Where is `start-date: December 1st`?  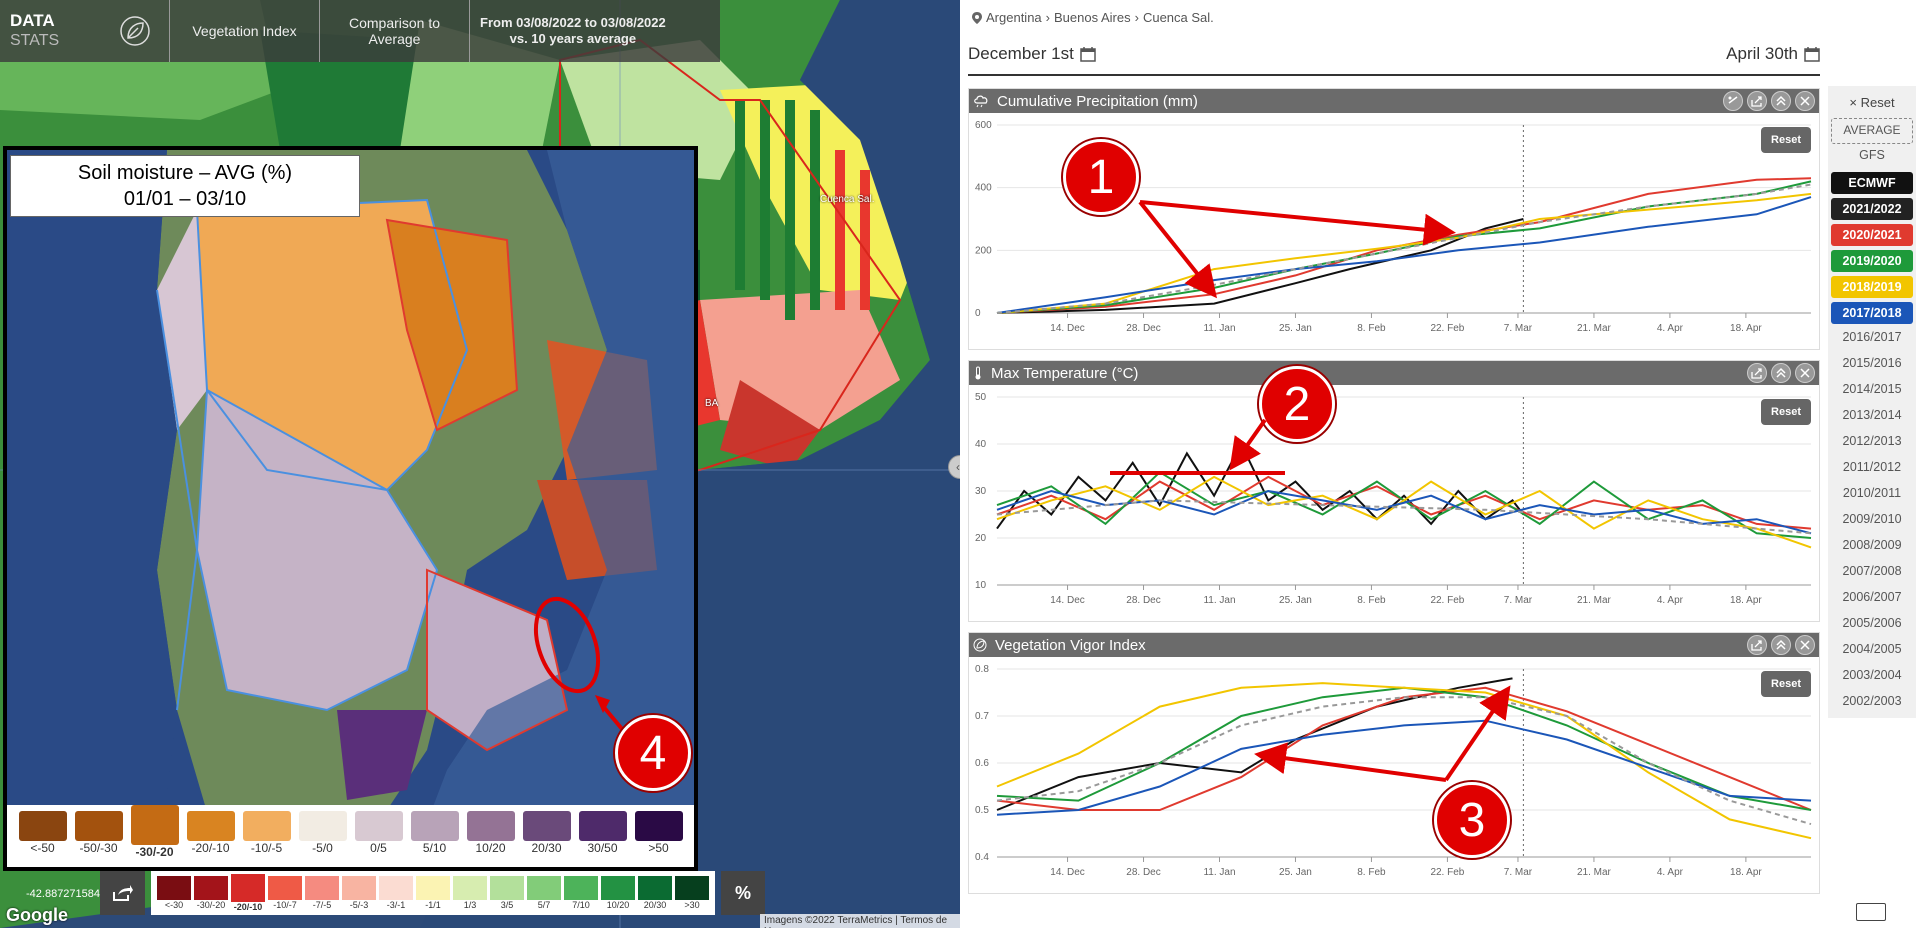
start-date: December 1st is located at coordinates (1032, 54).